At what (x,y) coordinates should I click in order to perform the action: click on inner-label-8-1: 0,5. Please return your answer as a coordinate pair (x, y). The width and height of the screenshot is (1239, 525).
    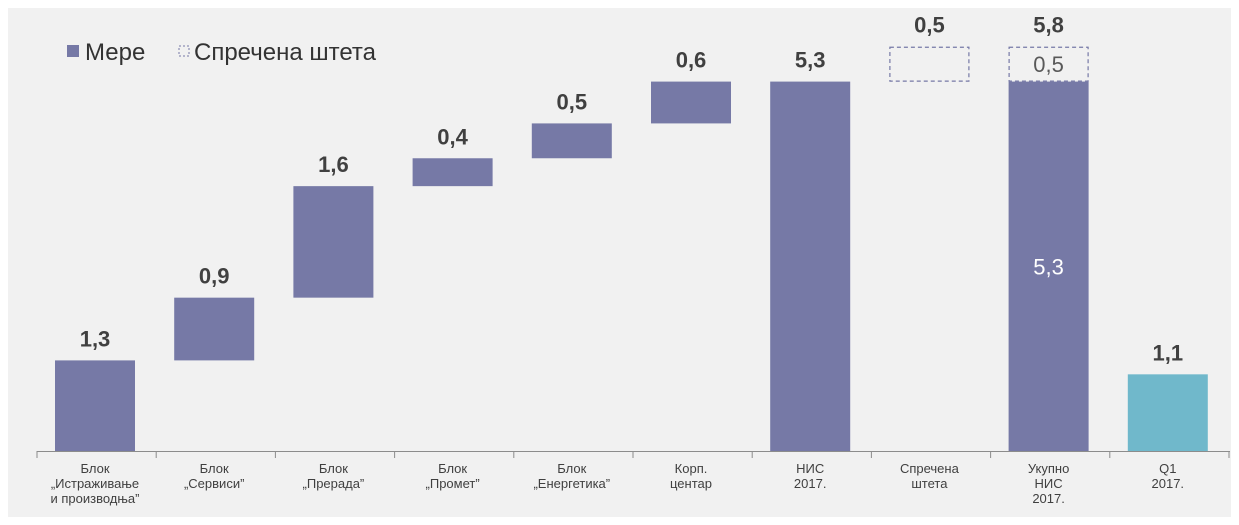
    Looking at the image, I should click on (1048, 64).